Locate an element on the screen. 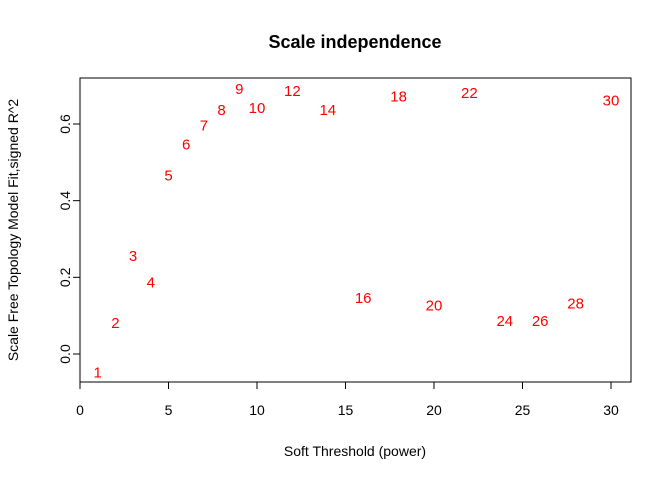 This screenshot has height=480, width=672. data-point-label: 14 is located at coordinates (327, 110).